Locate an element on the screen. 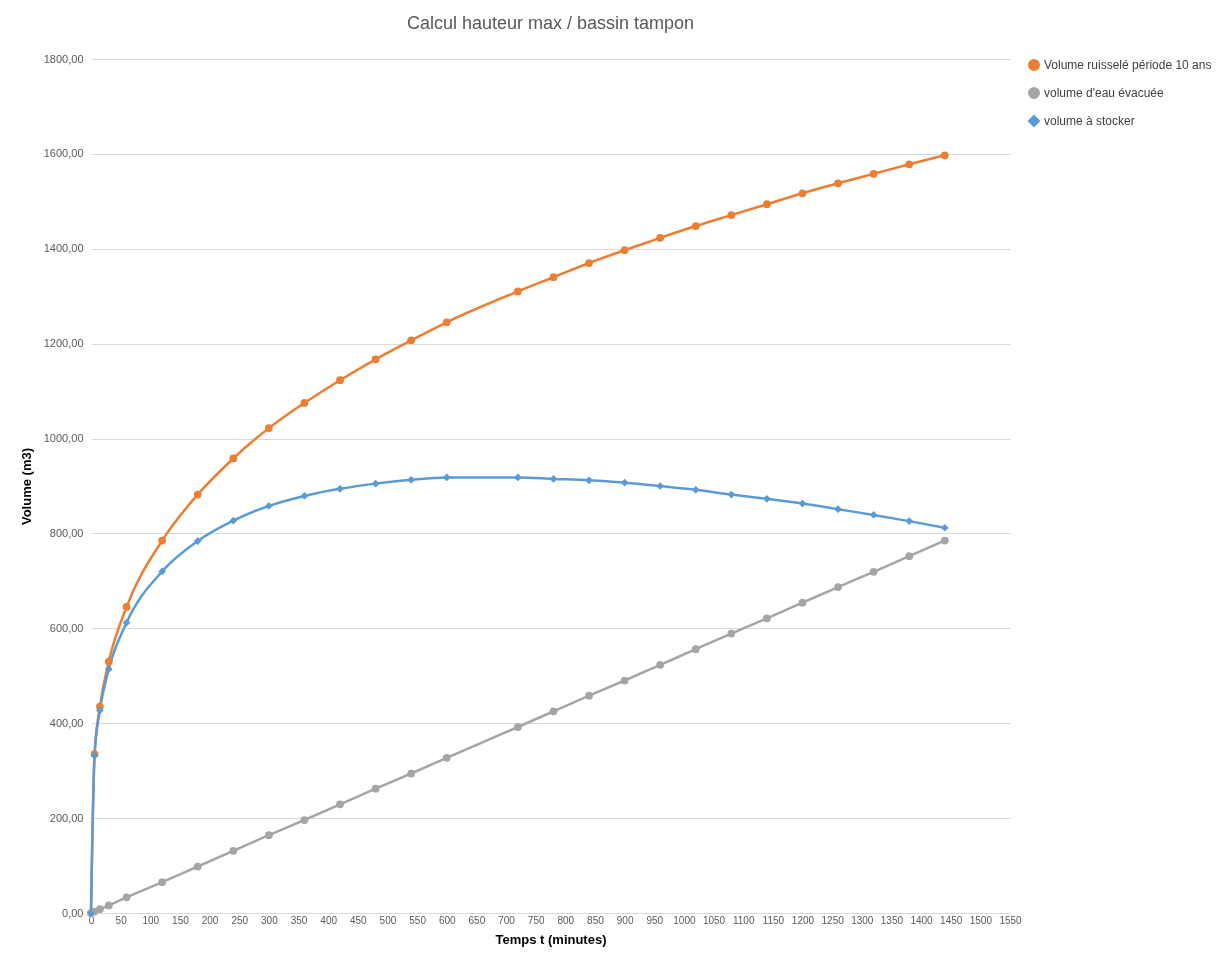 This screenshot has width=1222, height=956. x-tick-label: 600 is located at coordinates (447, 920).